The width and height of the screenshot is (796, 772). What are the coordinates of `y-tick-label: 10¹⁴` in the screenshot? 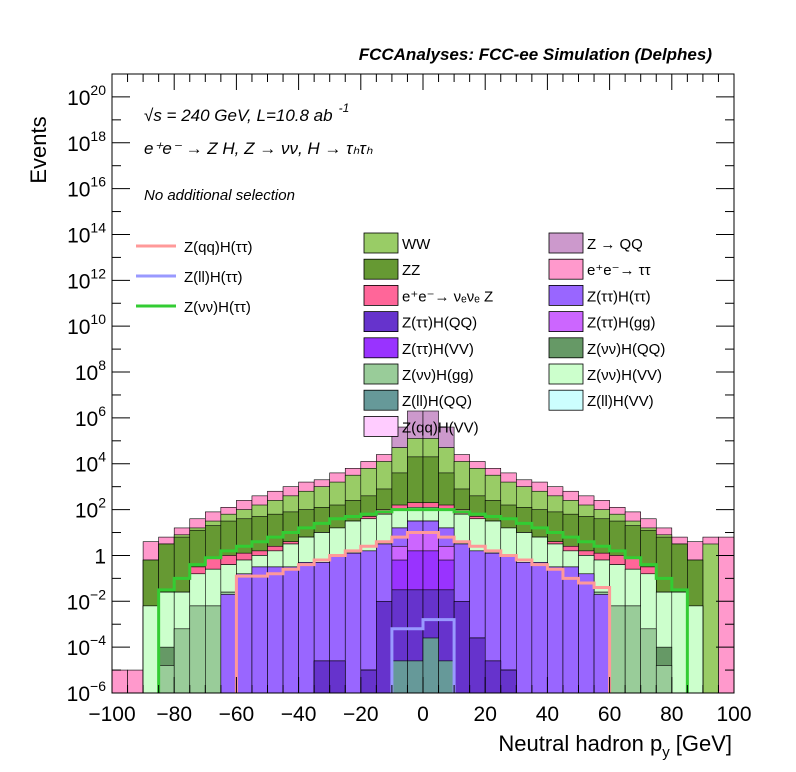 It's located at (86, 233).